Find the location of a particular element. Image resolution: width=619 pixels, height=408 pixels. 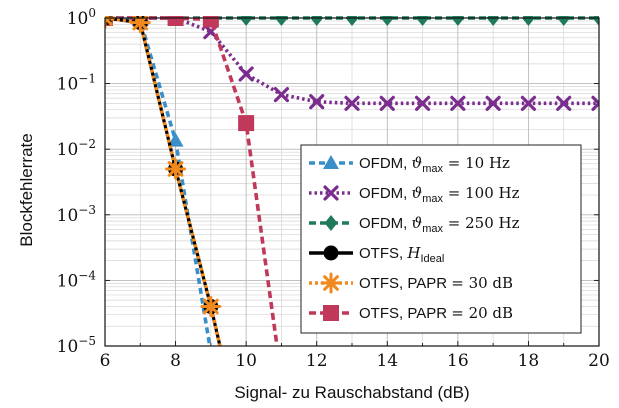

legend-item: OTFS, PAPR = 30 dB is located at coordinates (411, 283).